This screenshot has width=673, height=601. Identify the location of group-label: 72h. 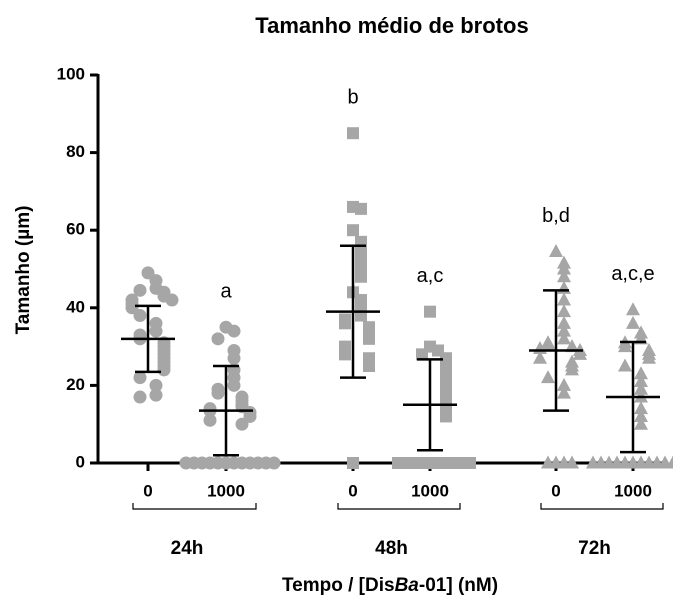
(594, 548).